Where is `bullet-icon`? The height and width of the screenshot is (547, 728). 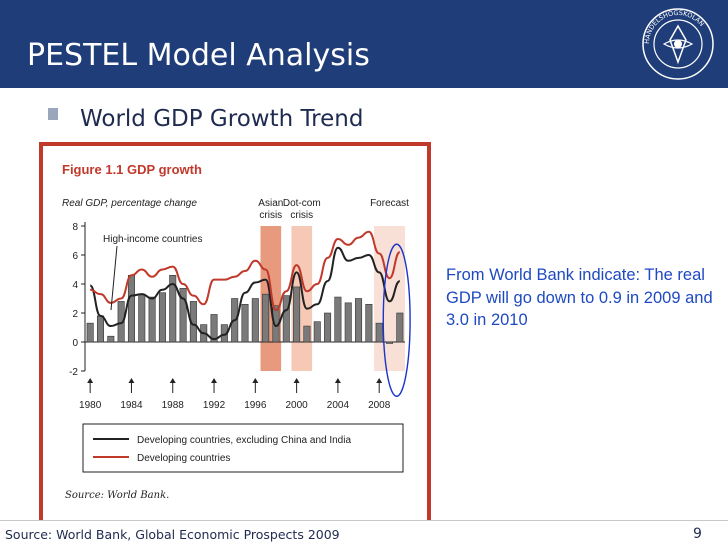 bullet-icon is located at coordinates (53, 114).